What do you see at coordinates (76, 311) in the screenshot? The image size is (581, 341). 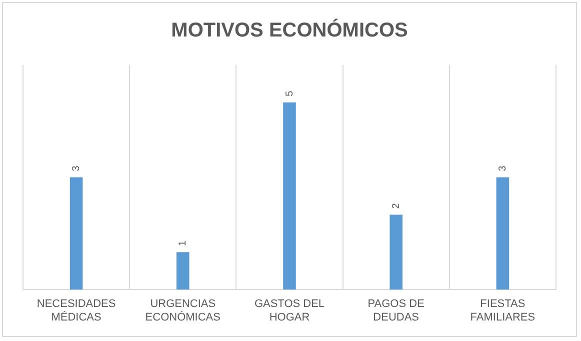 I see `x-tick-label: NECESIDADES MÉDICAS` at bounding box center [76, 311].